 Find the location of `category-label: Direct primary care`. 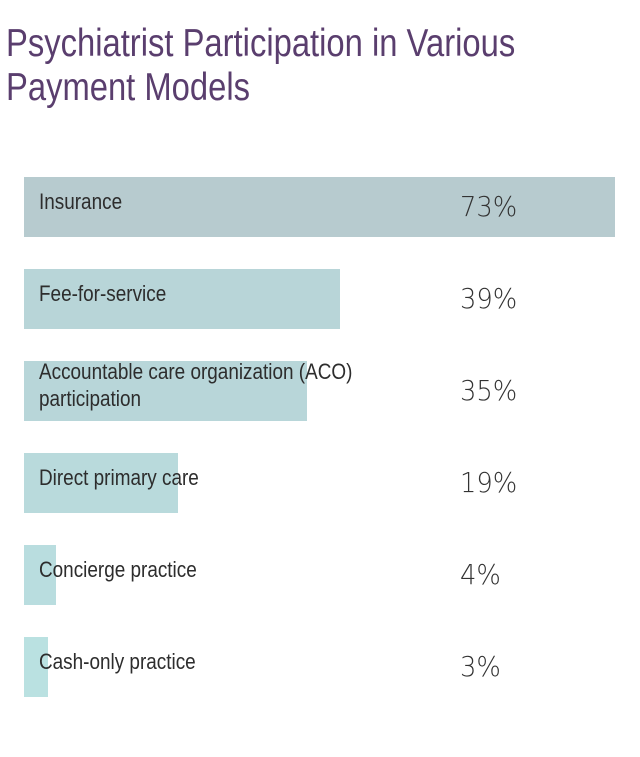

category-label: Direct primary care is located at coordinates (119, 477).